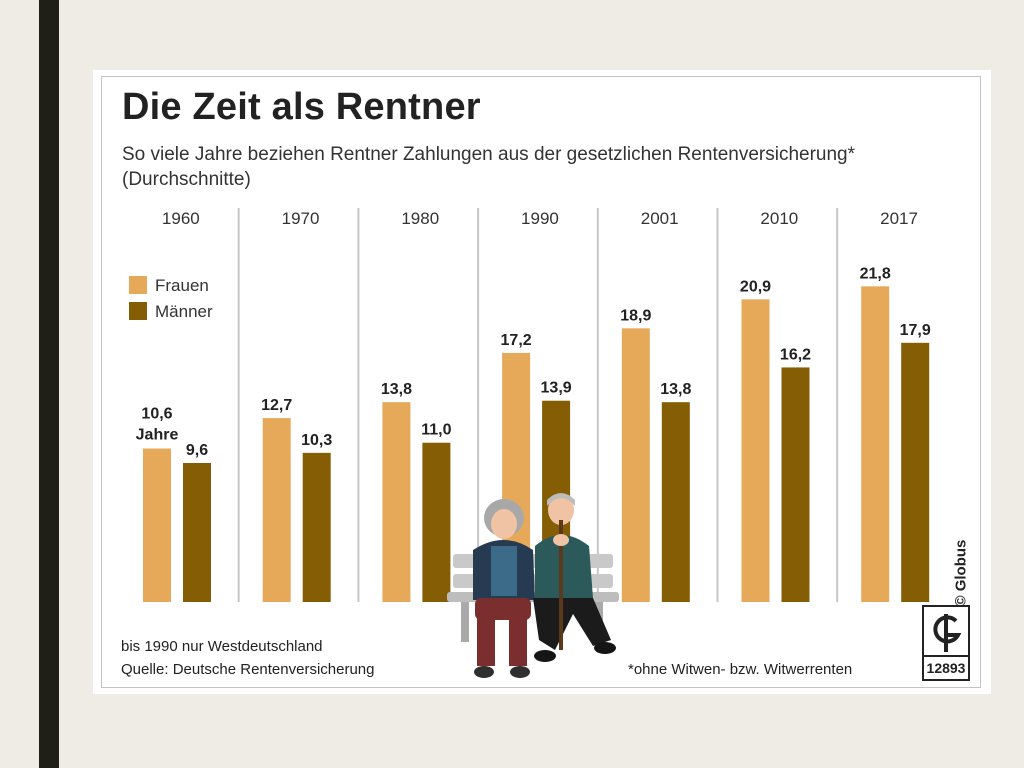 The height and width of the screenshot is (768, 1024). I want to click on unit-label: Jahre, so click(157, 435).